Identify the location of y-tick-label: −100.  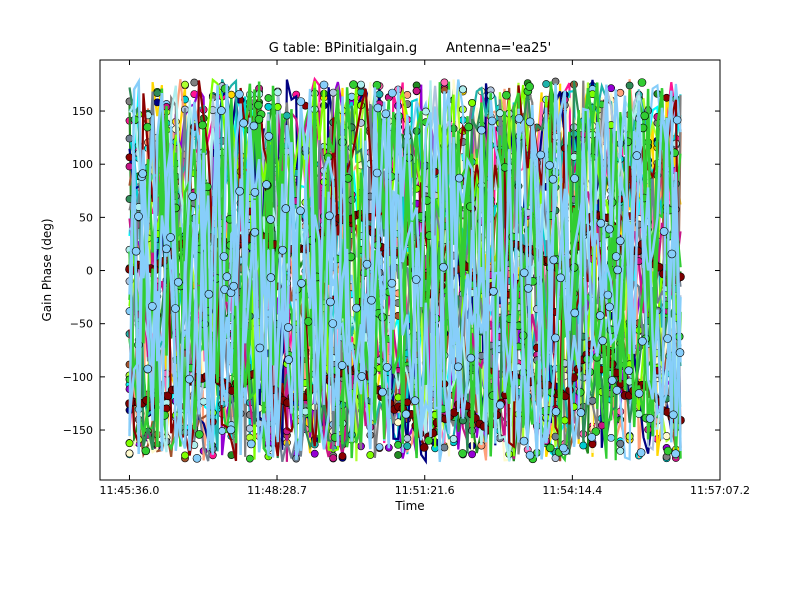
(78, 377).